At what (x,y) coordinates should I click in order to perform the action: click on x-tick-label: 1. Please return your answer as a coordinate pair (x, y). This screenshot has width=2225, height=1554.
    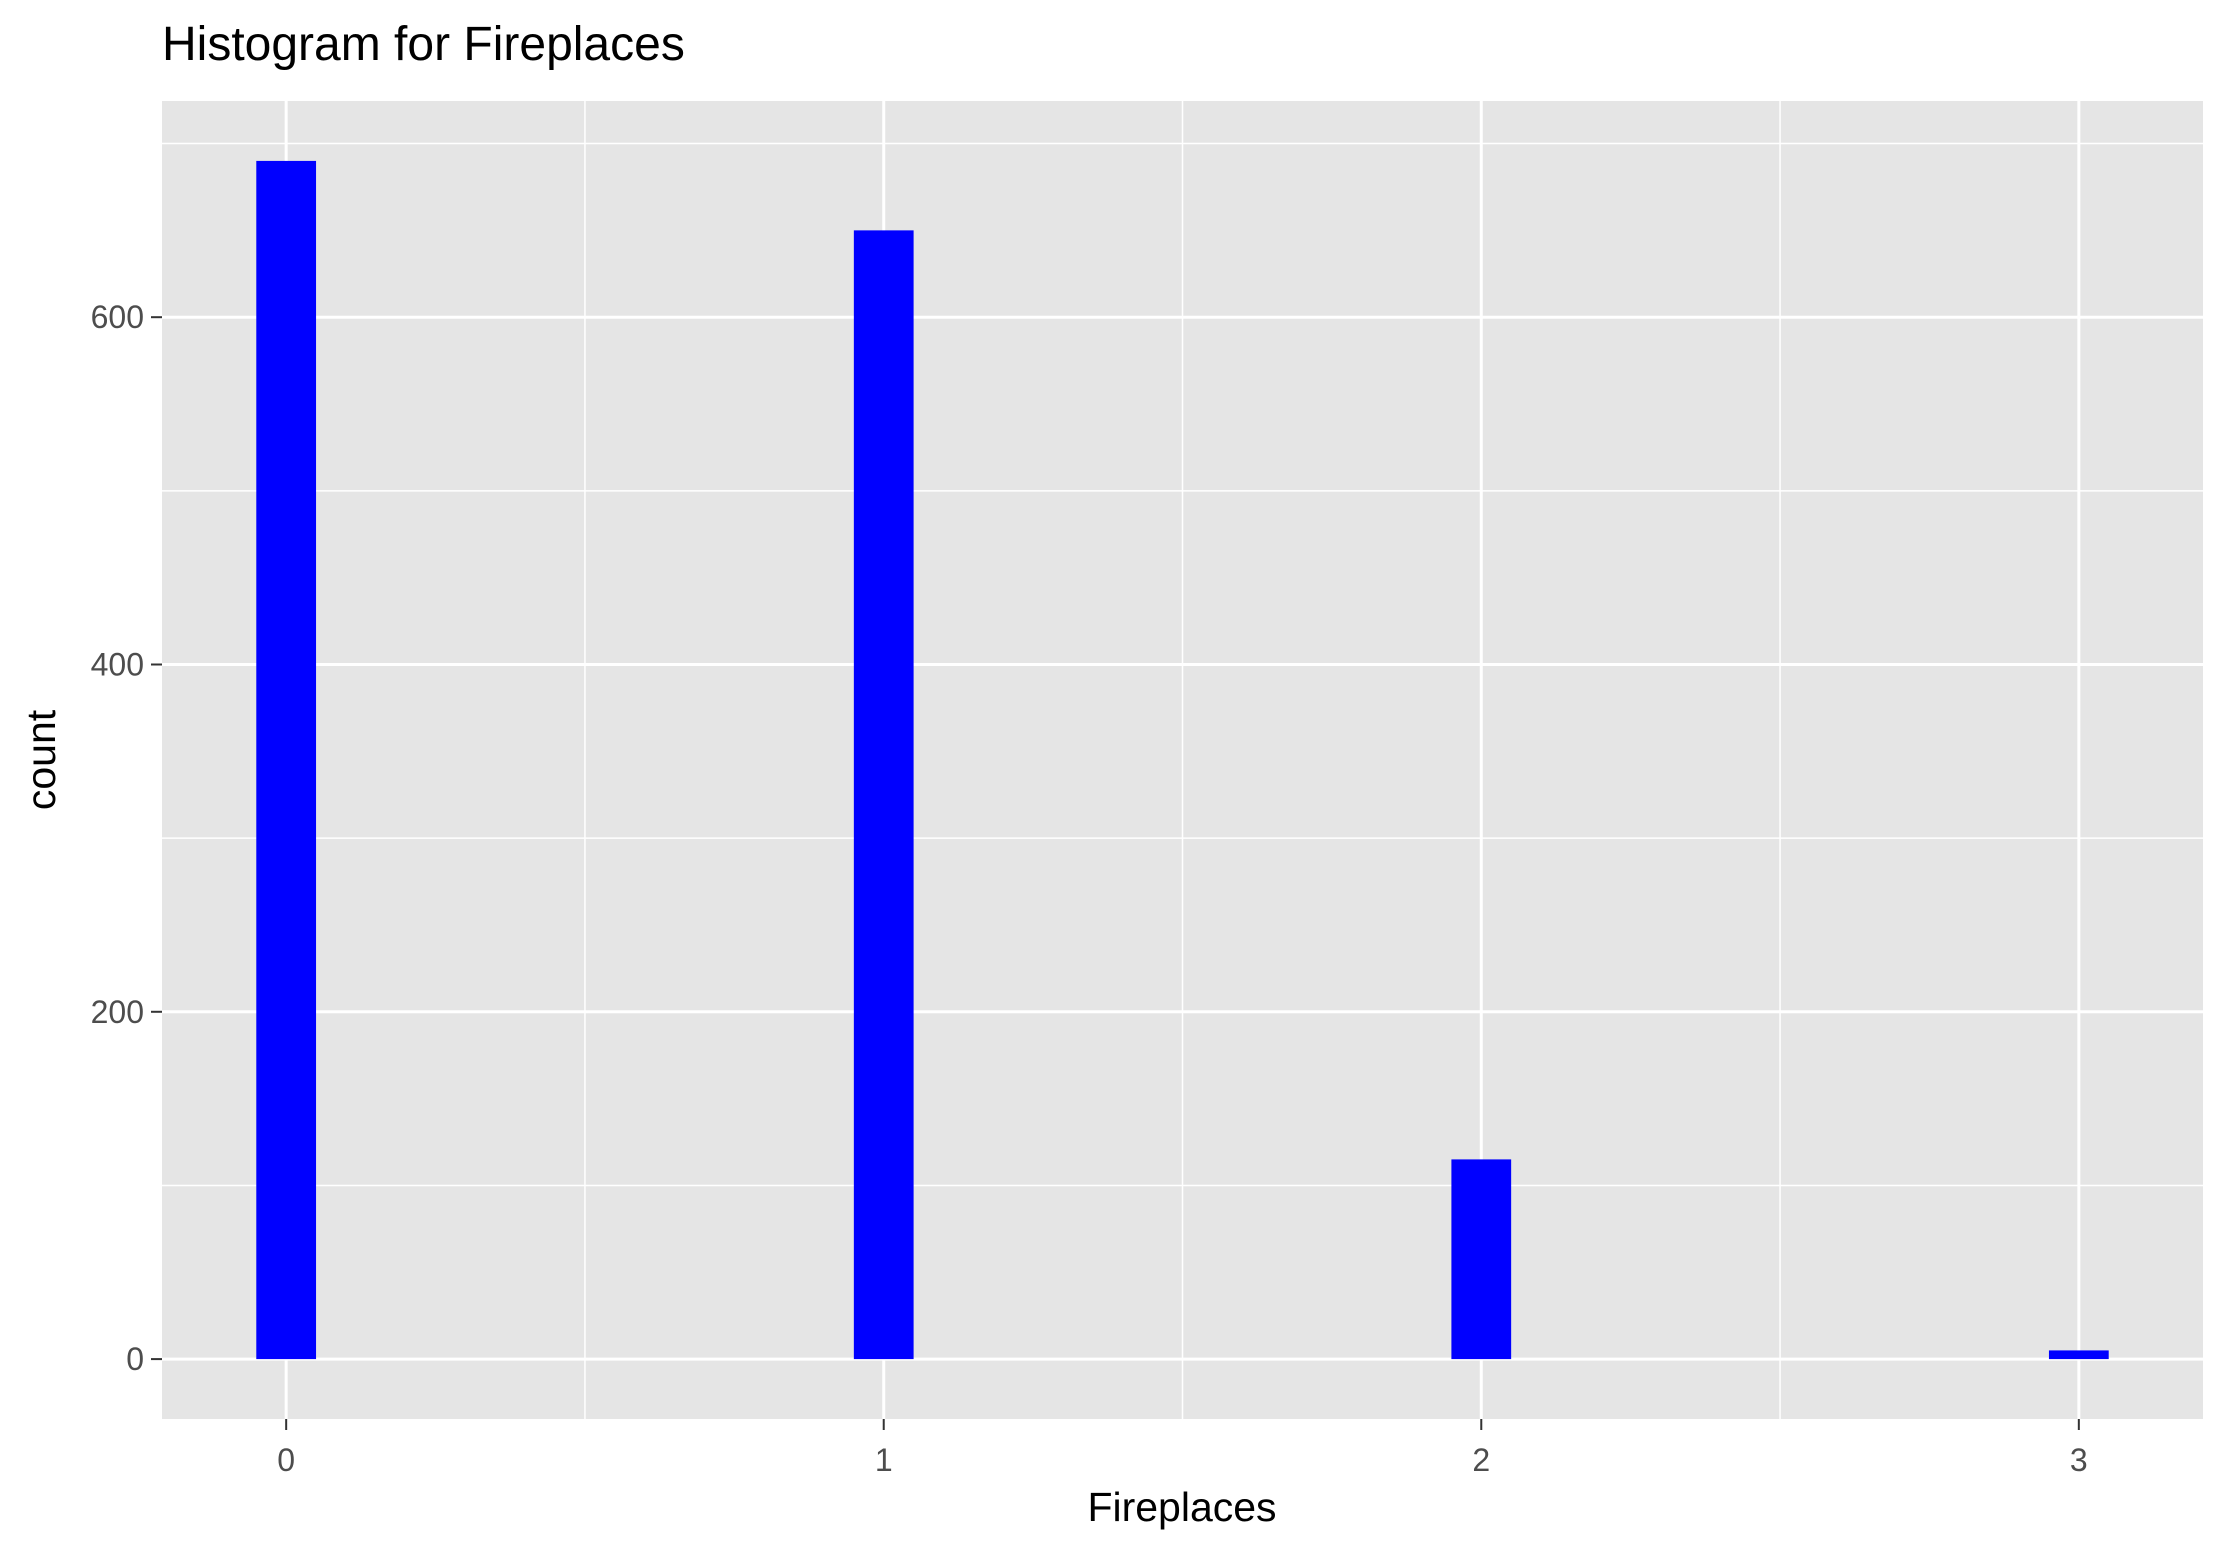
    Looking at the image, I should click on (884, 1460).